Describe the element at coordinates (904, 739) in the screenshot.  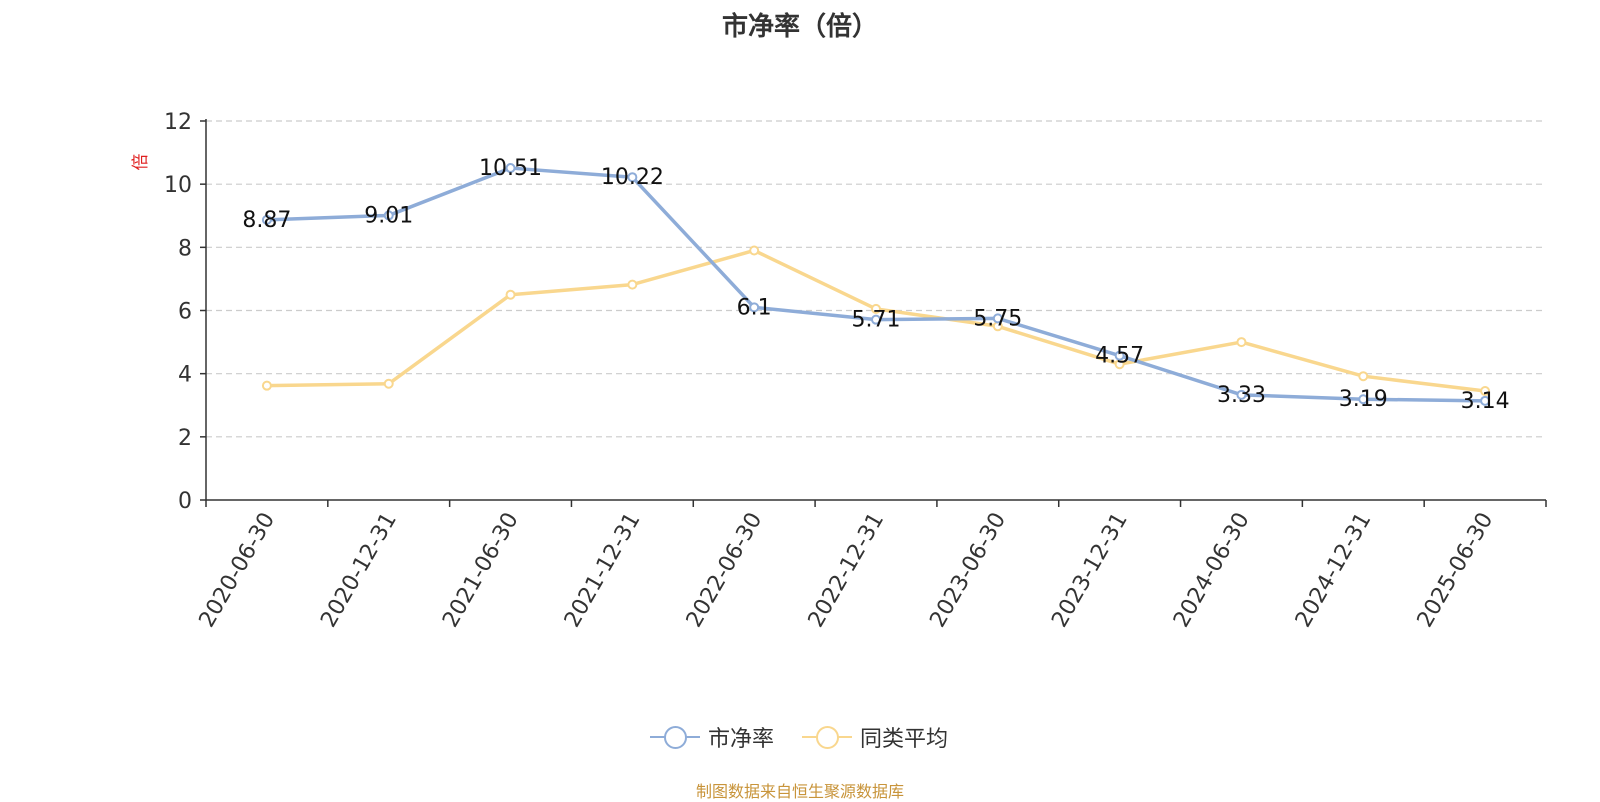
I see `legend-label-peer-average: 同类平均` at that location.